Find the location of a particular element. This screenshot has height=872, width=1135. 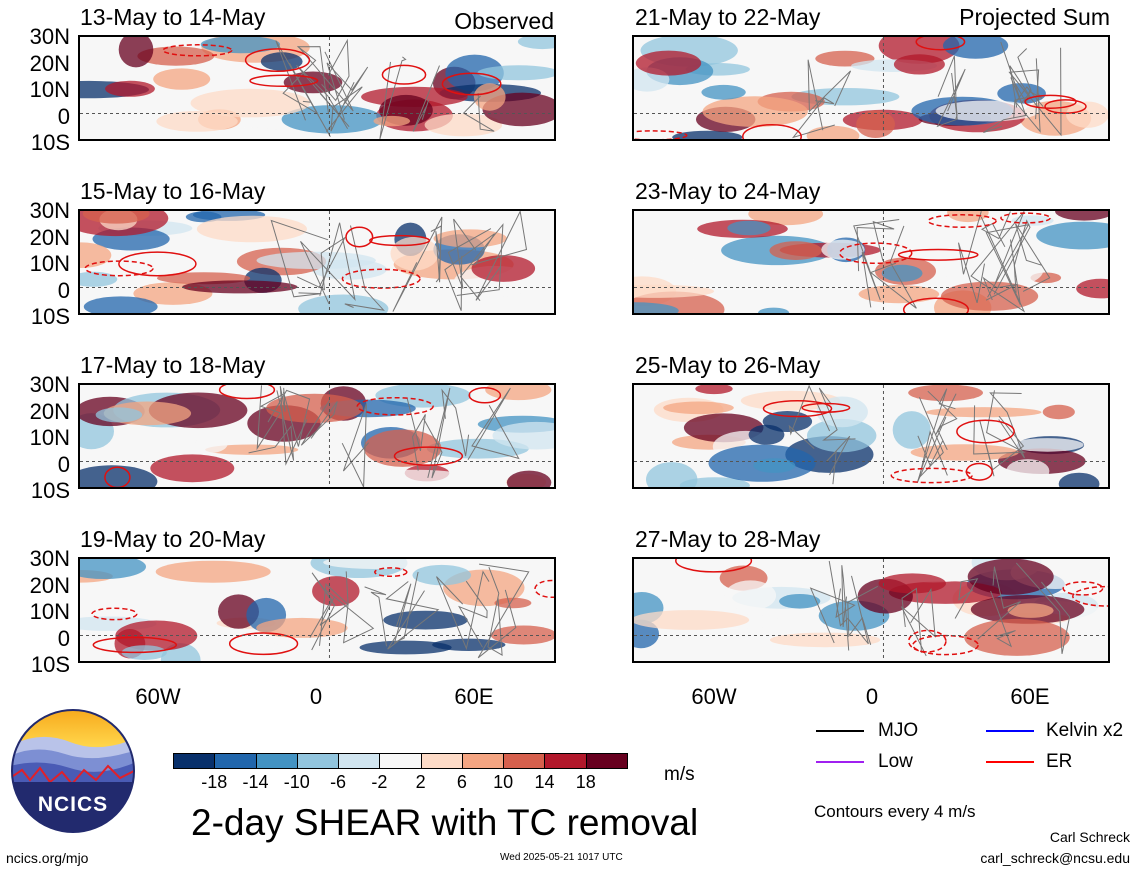

panel-title-obs-4: 19-May to 20-May is located at coordinates (173, 539).